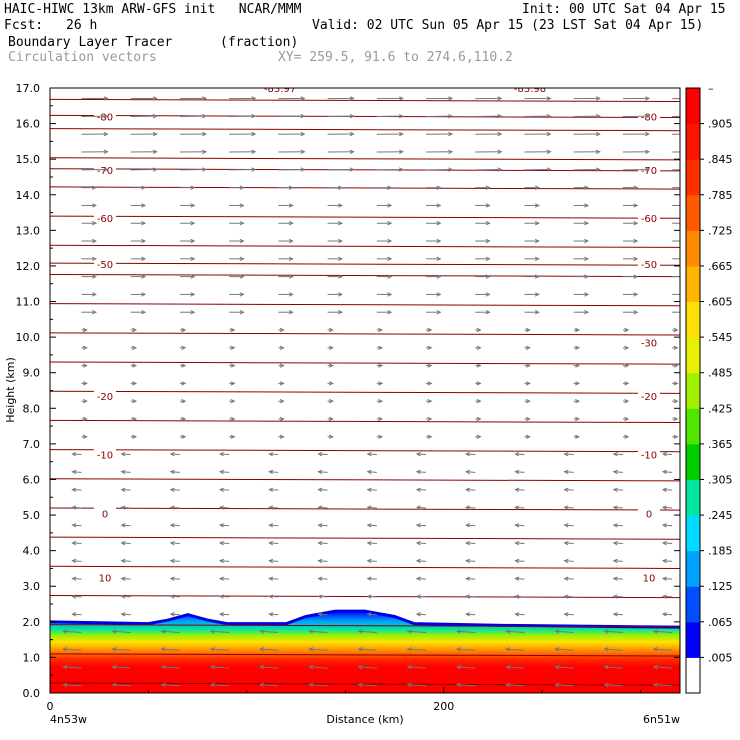 The height and width of the screenshot is (740, 740). Describe the element at coordinates (28, 88) in the screenshot. I see `y-tick-label: 17.0` at that location.